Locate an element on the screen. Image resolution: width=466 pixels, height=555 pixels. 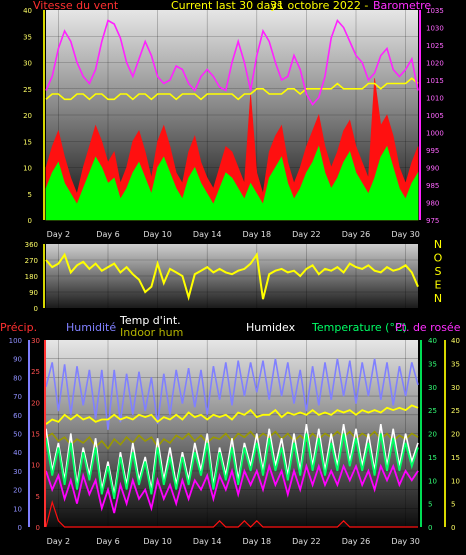
temperature-tick-label: 5 is located at coordinates (430, 505).